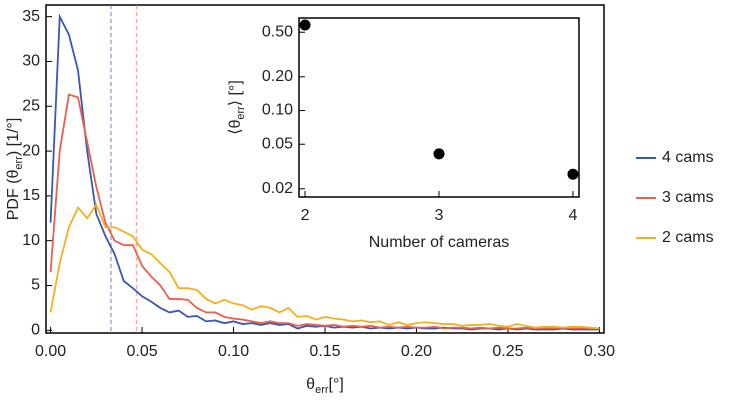 This screenshot has height=400, width=747. I want to click on y-tick-label: 30, so click(31, 61).